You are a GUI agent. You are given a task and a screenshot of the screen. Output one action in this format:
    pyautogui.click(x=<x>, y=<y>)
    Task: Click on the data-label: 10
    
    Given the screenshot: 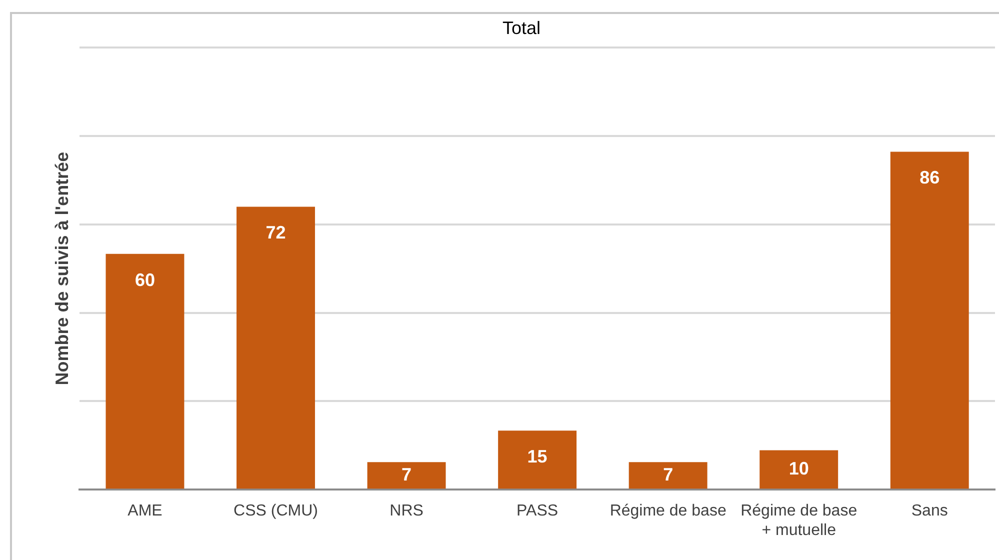 What is the action you would take?
    pyautogui.click(x=798, y=468)
    